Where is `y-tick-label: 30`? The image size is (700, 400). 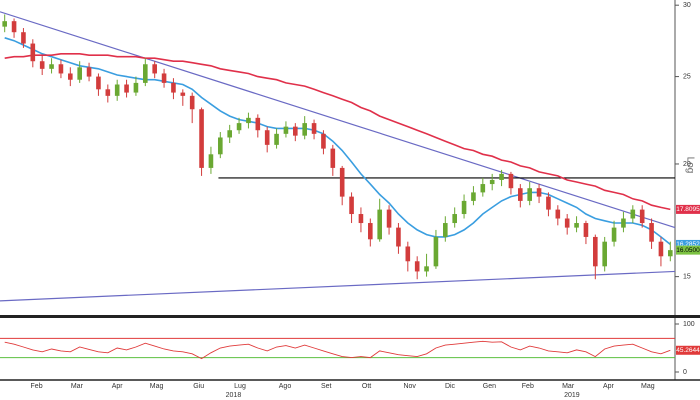 y-tick-label: 30 is located at coordinates (687, 5).